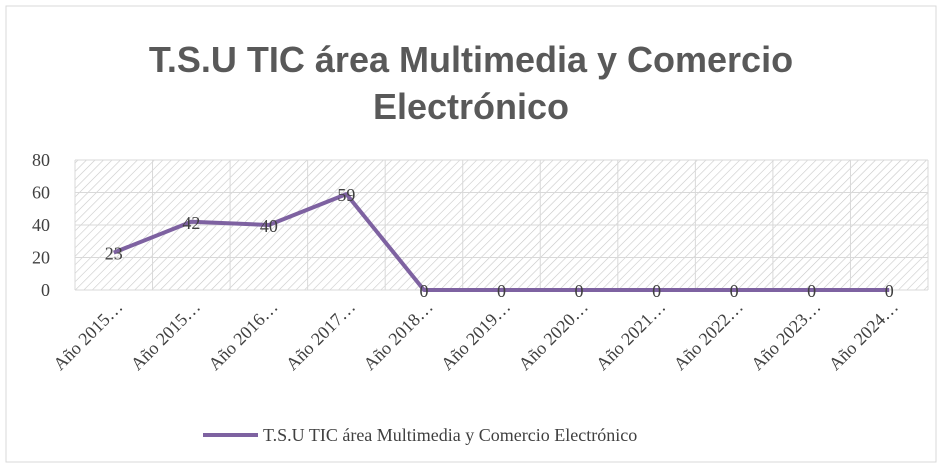 Image resolution: width=942 pixels, height=468 pixels. Describe the element at coordinates (346, 195) in the screenshot. I see `data-label: 59` at that location.